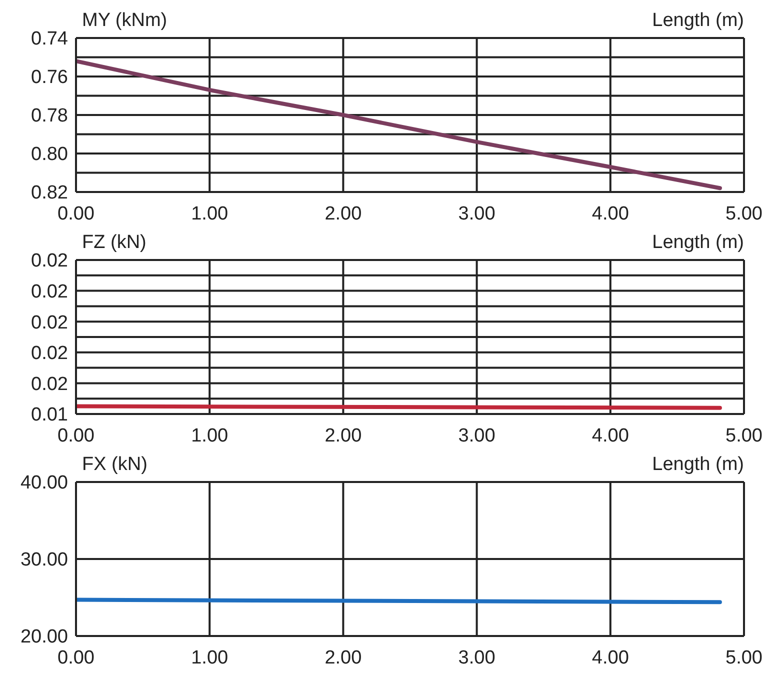 The image size is (772, 680). I want to click on y-tick-label: 0.76, so click(49, 77).